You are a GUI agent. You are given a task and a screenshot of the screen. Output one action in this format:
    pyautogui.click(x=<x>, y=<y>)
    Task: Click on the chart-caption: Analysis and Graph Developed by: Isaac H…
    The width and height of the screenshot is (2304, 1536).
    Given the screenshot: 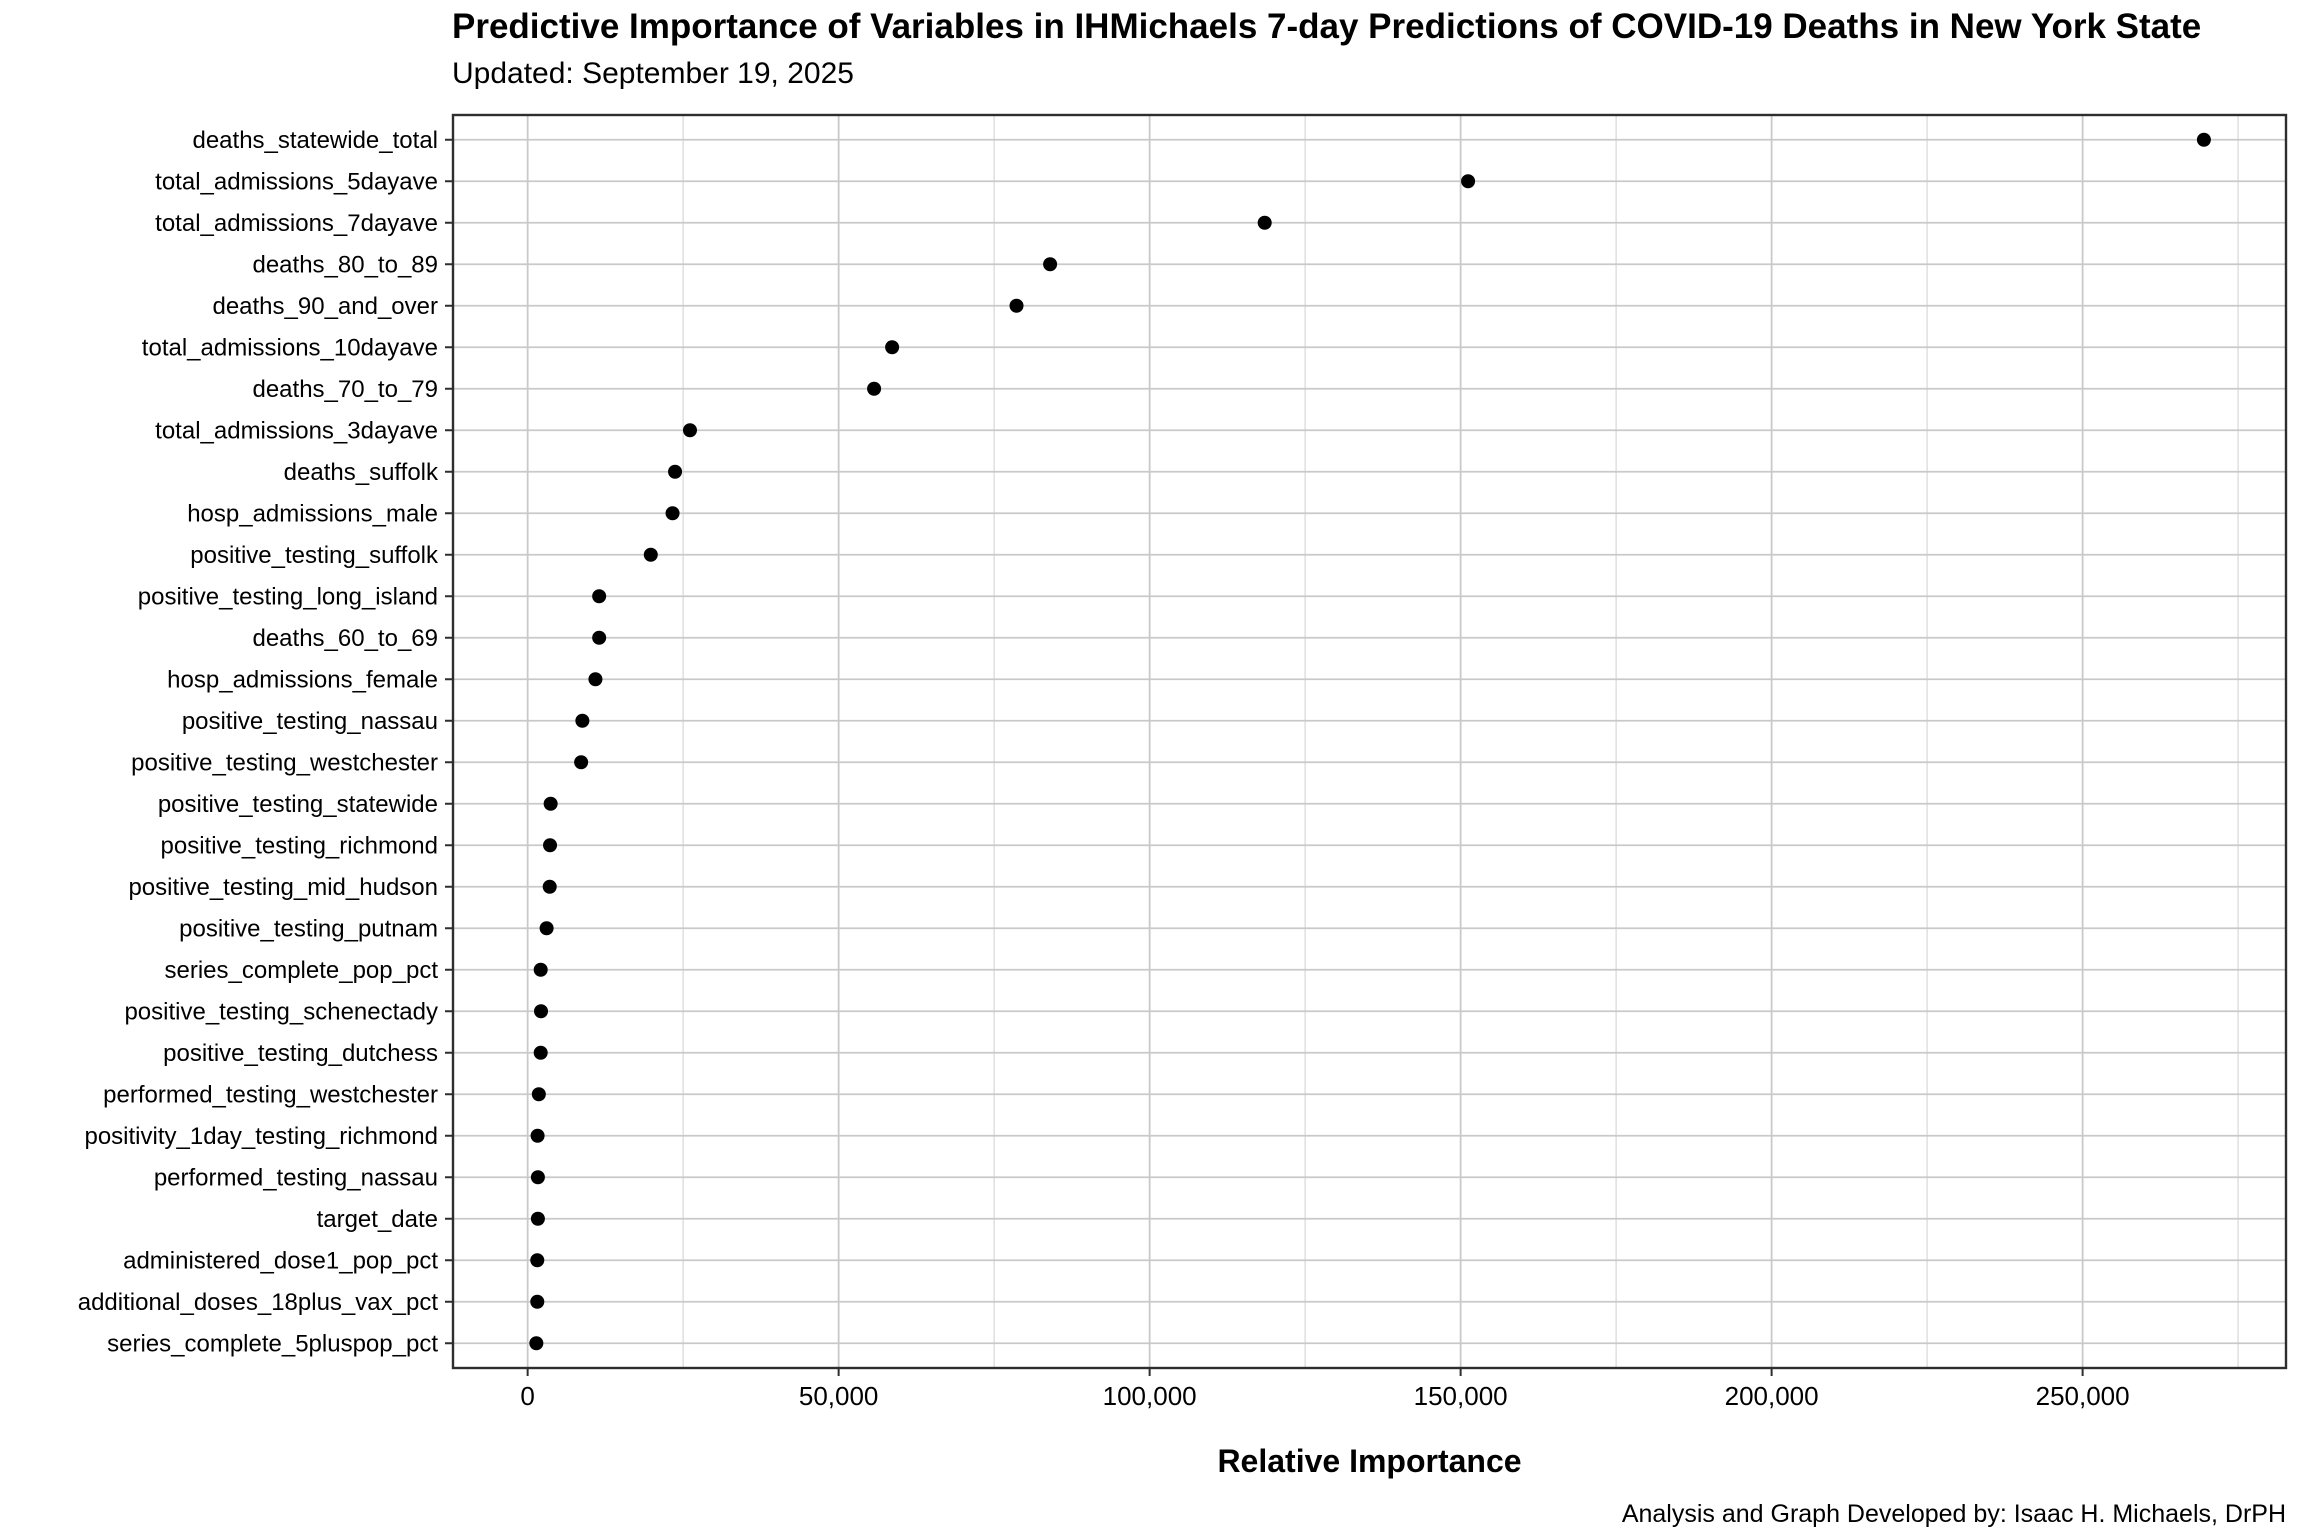 What is the action you would take?
    pyautogui.click(x=1953, y=1514)
    